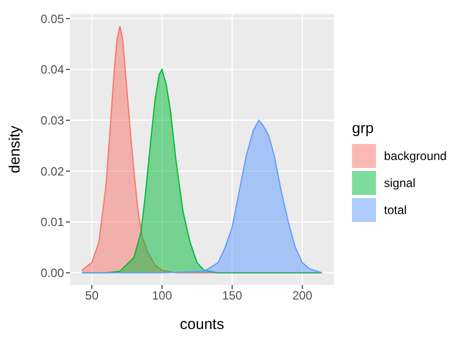 The image size is (474, 343). What do you see at coordinates (15, 149) in the screenshot?
I see `y-axis-title: density` at bounding box center [15, 149].